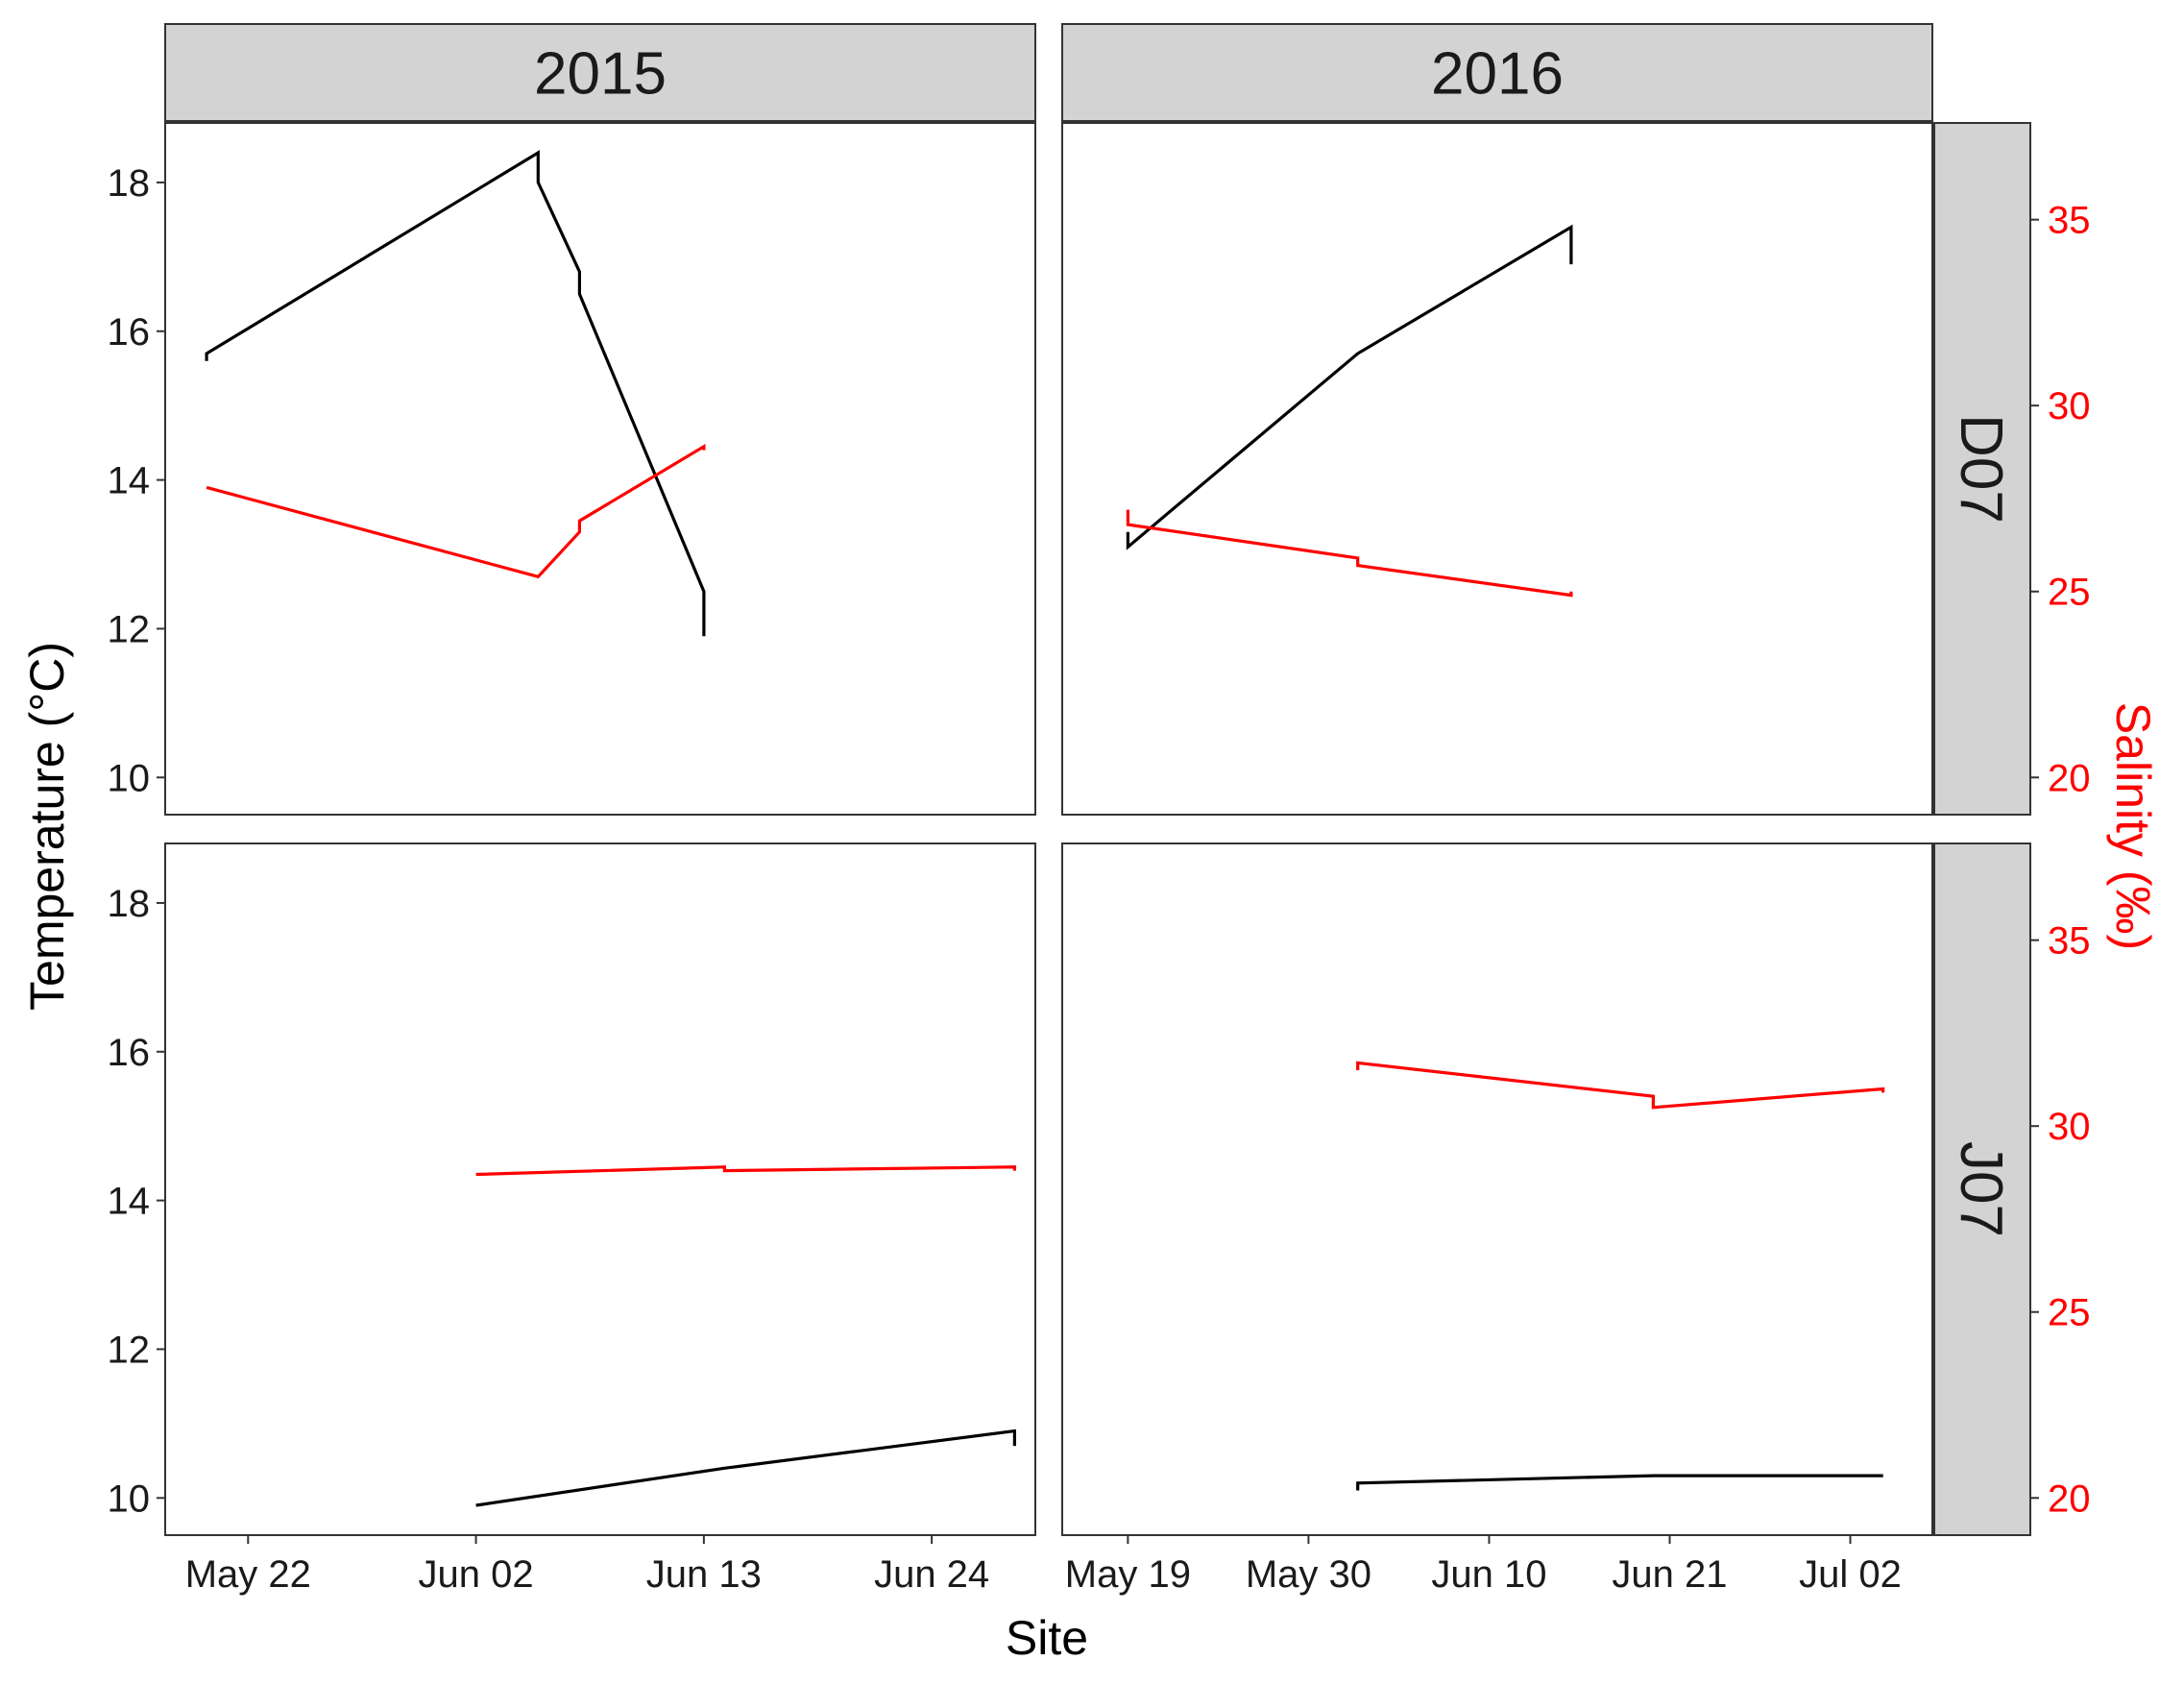 This screenshot has height=1685, width=2184. I want to click on x-tick-label: Jun 21, so click(1670, 1575).